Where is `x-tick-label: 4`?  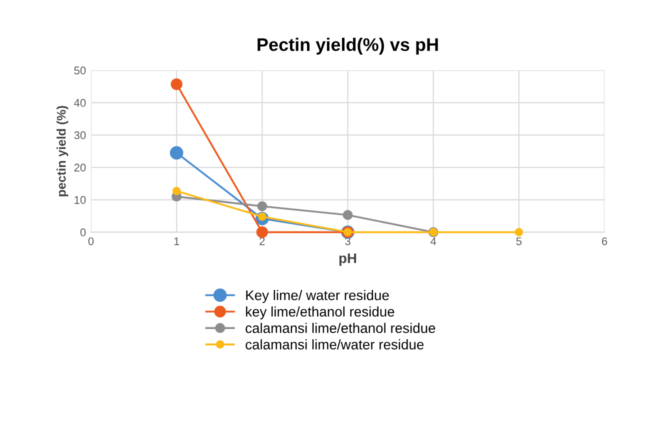 x-tick-label: 4 is located at coordinates (433, 241).